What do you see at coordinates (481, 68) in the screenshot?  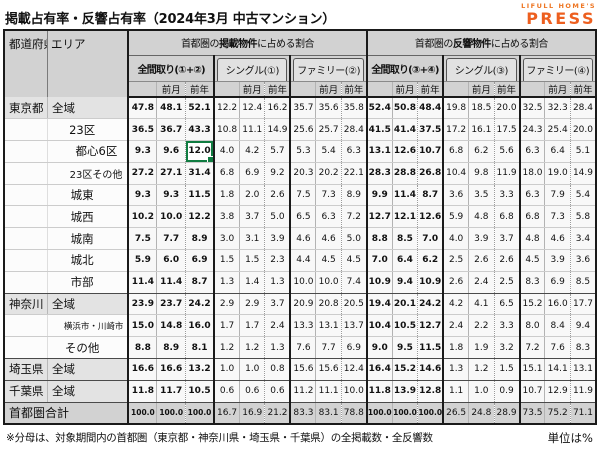 I see `response-single-header: シングル(③)` at bounding box center [481, 68].